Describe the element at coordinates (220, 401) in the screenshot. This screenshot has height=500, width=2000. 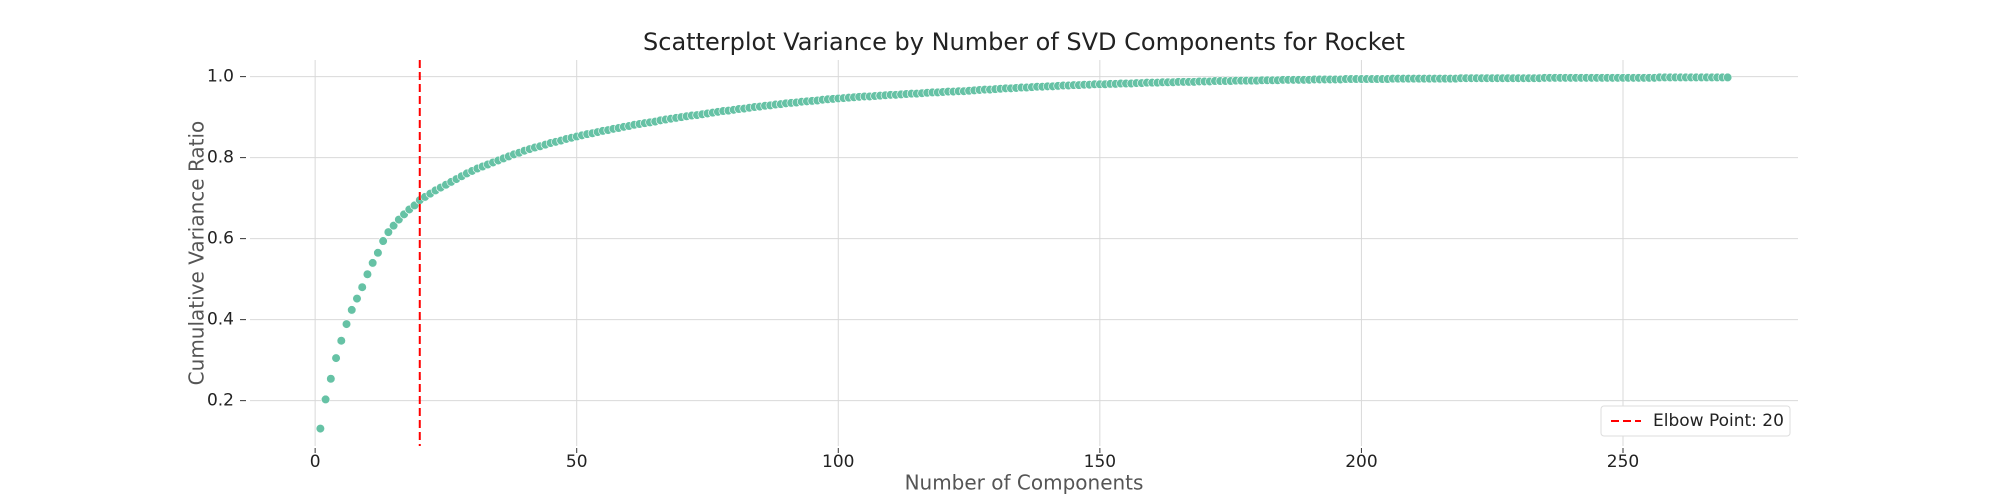
I see `y-tick-label: 0.2` at that location.